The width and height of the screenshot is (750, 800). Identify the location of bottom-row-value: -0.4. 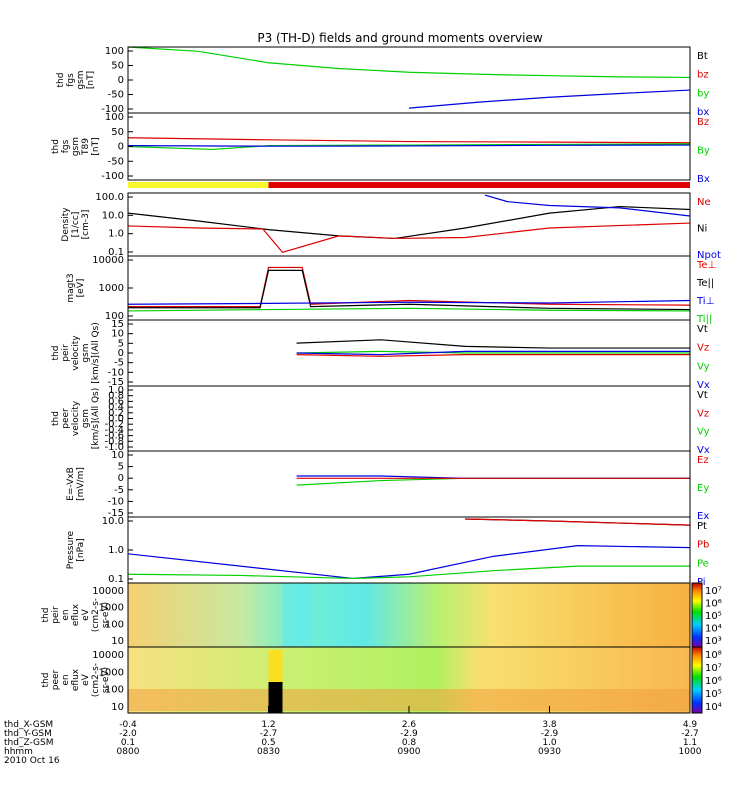
(128, 725).